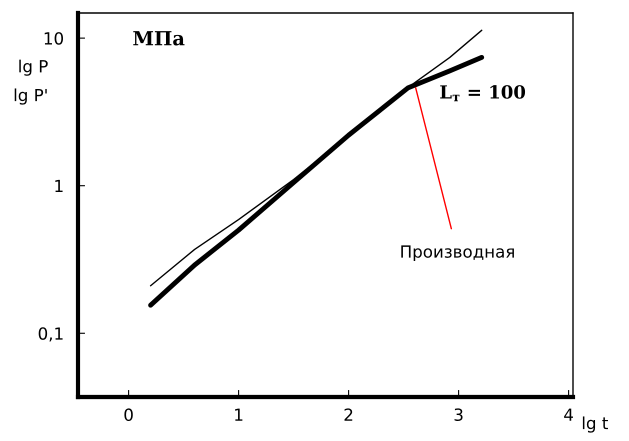 Image resolution: width=629 pixels, height=441 pixels. What do you see at coordinates (348, 414) in the screenshot?
I see `x-tick-label: 2` at bounding box center [348, 414].